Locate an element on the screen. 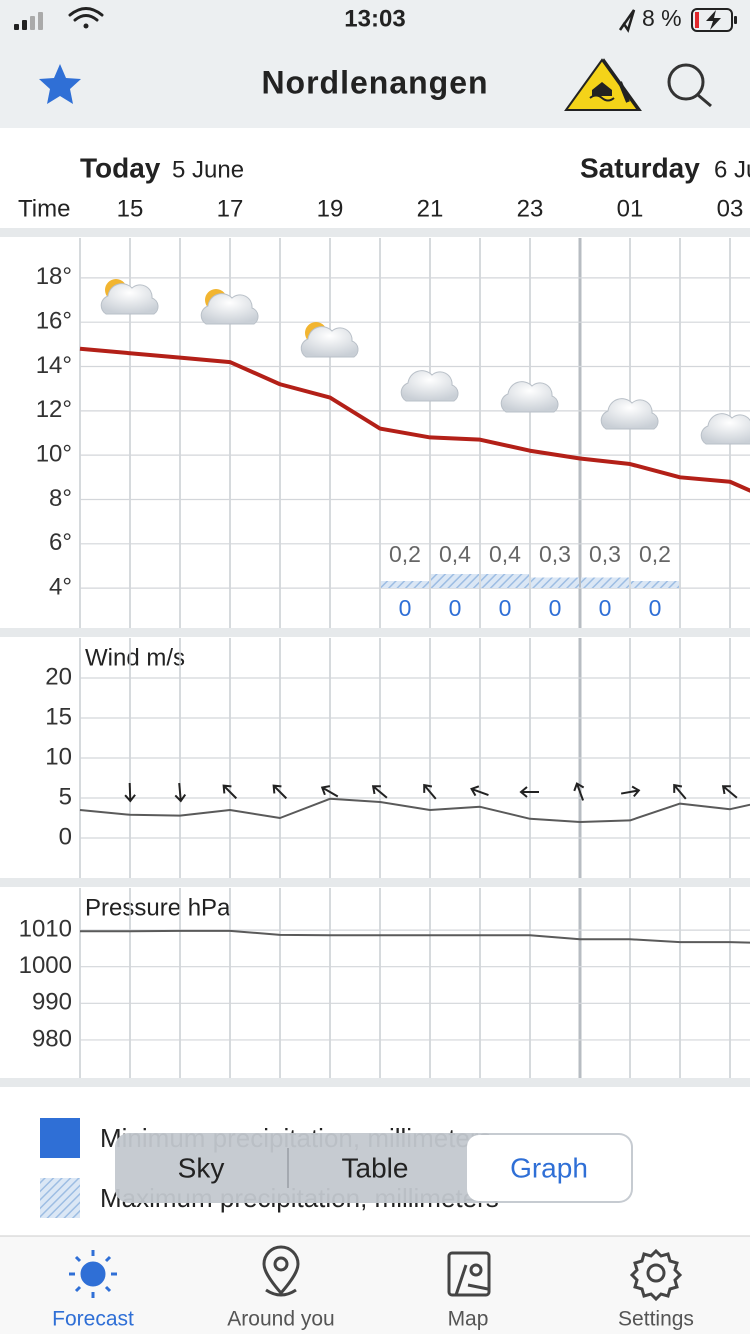 This screenshot has height=1334, width=750. y-tick-label: 0 is located at coordinates (65, 836).